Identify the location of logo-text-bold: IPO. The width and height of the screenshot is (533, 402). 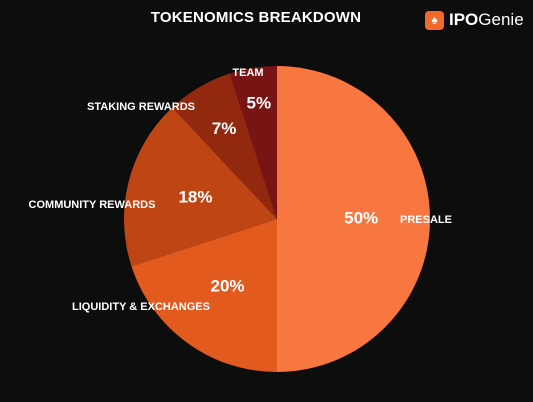
(464, 19).